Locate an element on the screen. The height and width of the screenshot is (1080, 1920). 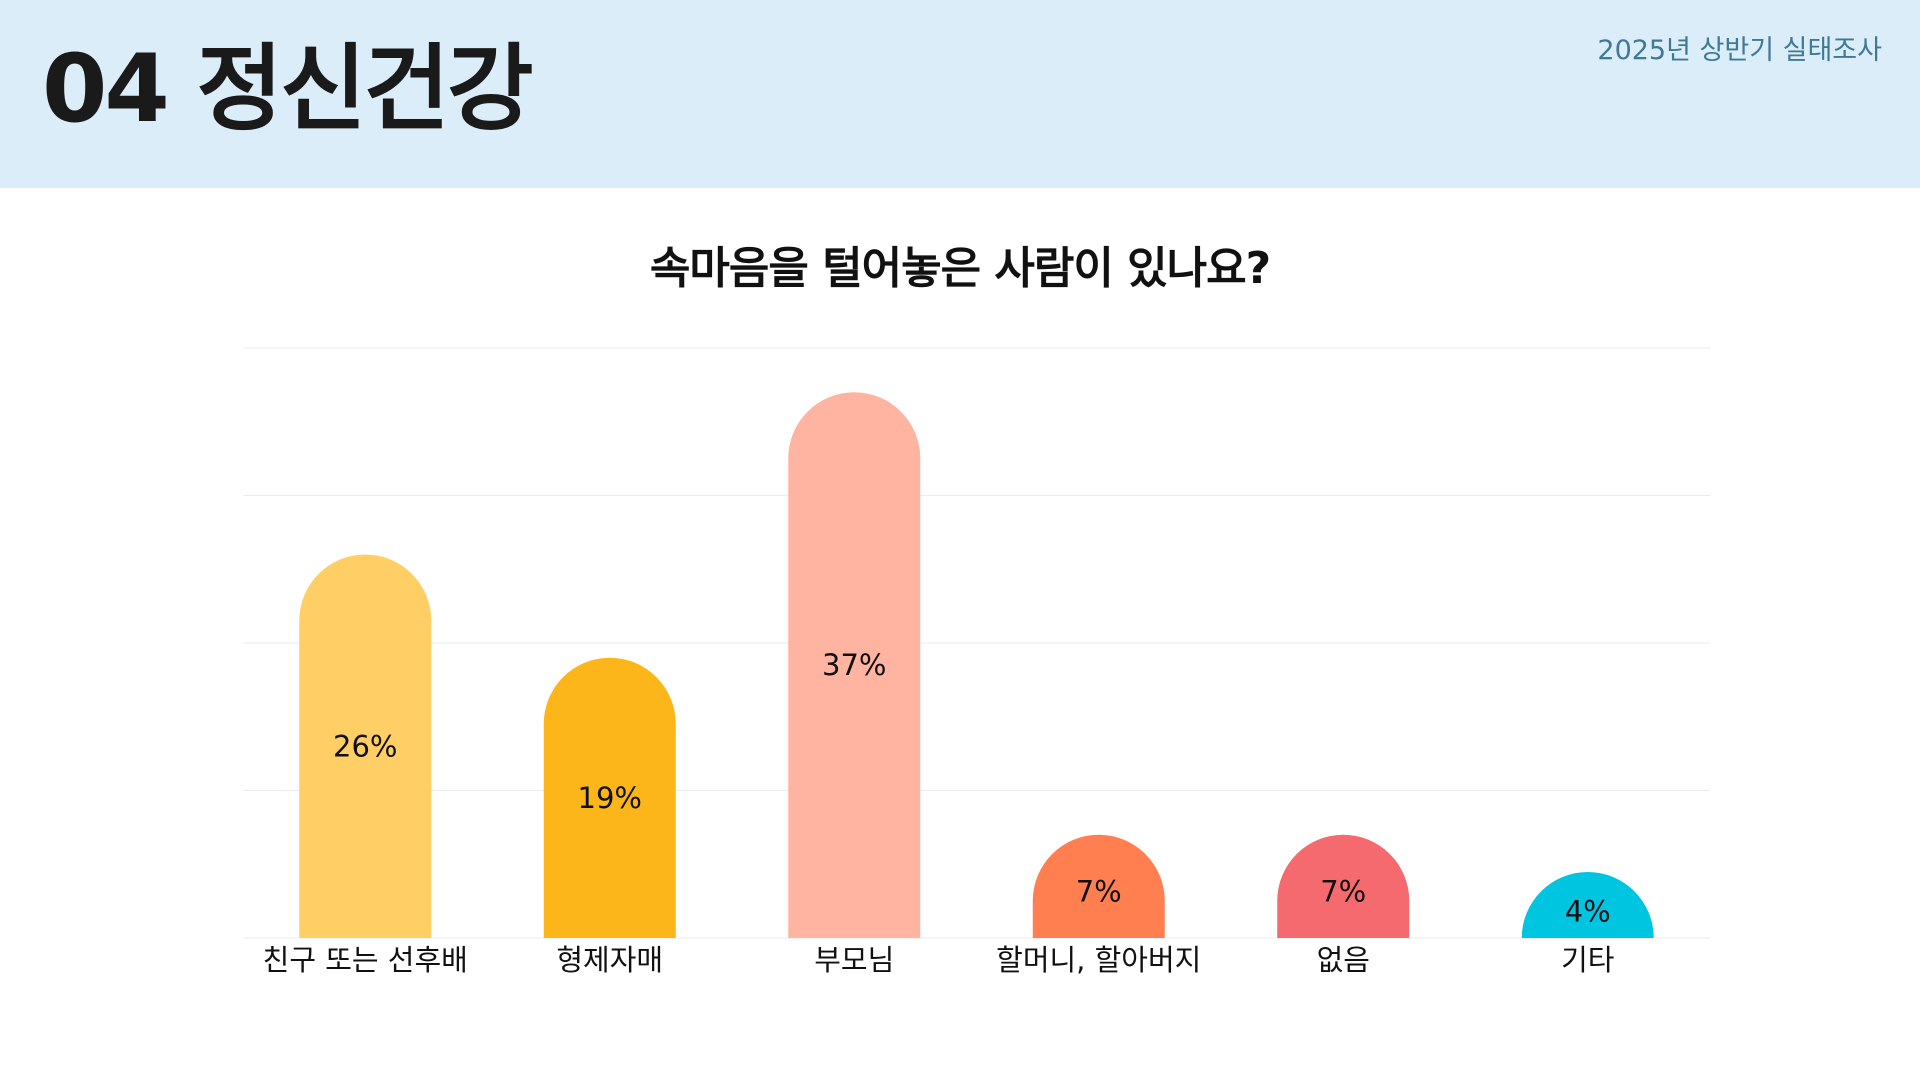
value-label: 19% is located at coordinates (610, 798).